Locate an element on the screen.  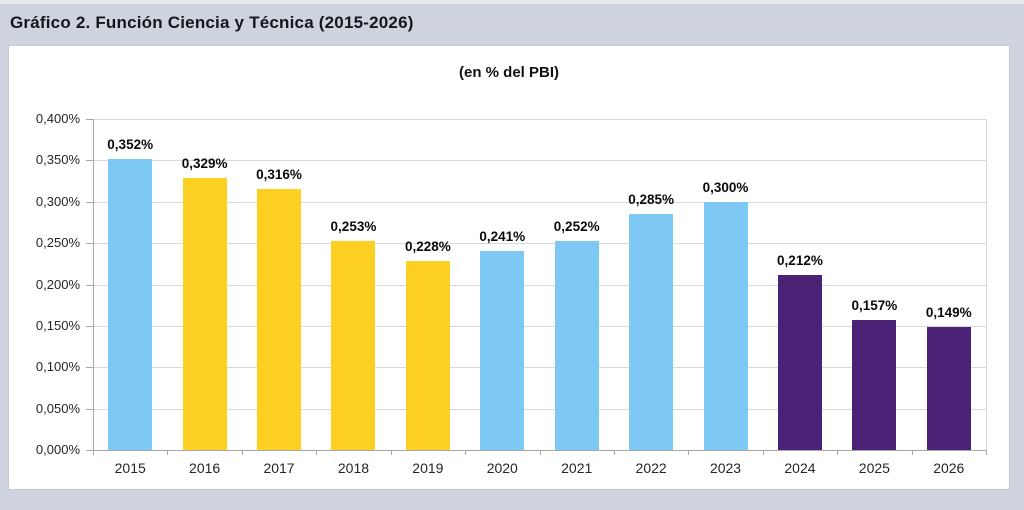
y-axis-line is located at coordinates (93, 284).